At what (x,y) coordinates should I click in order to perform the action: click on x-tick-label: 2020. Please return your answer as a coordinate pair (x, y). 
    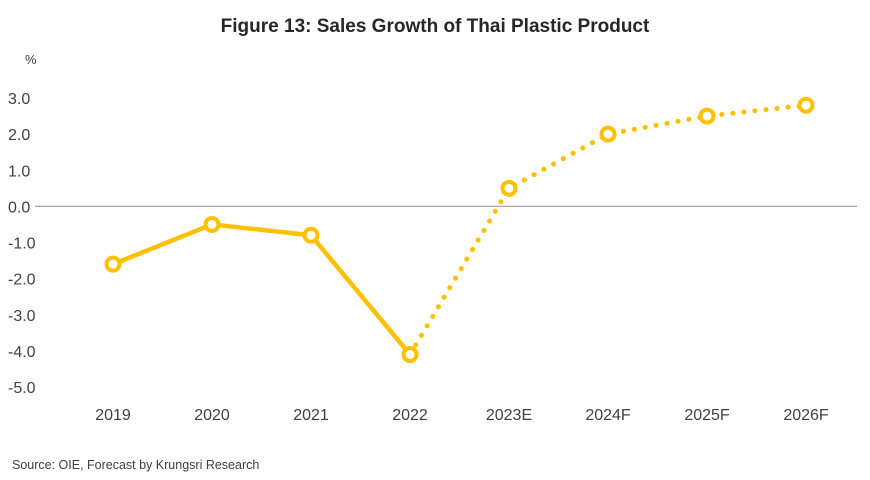
    Looking at the image, I should click on (212, 415).